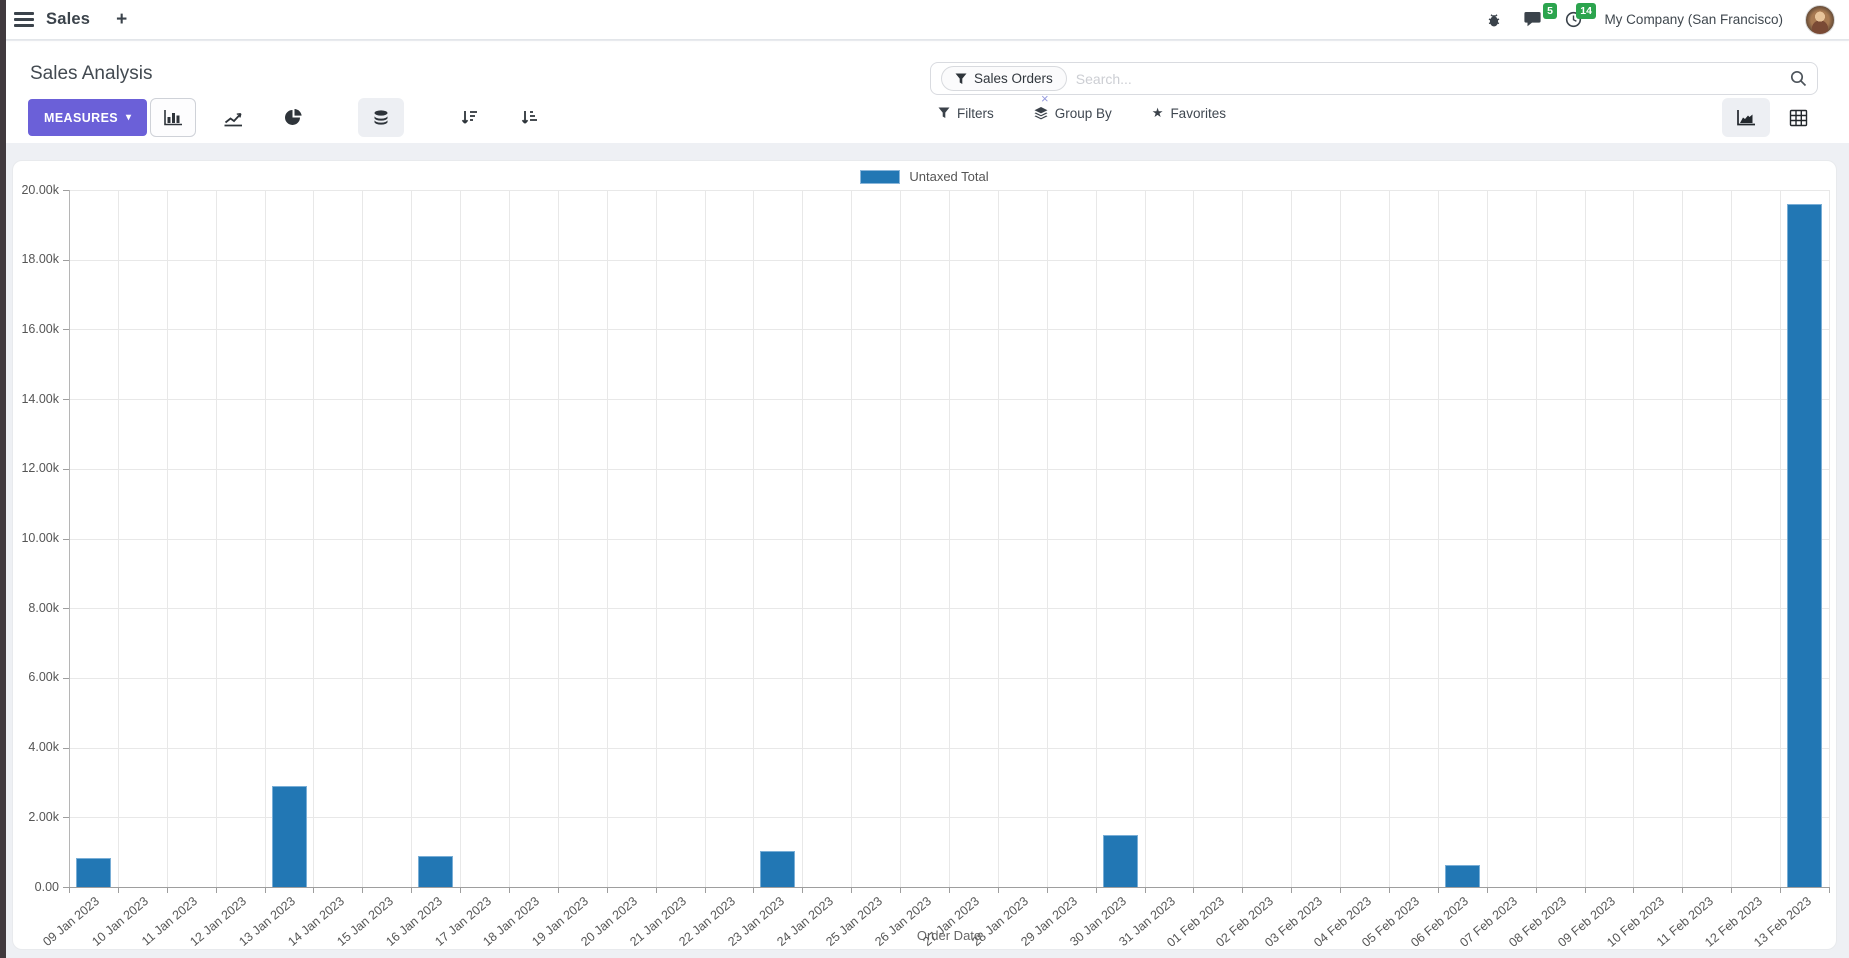  What do you see at coordinates (69, 538) in the screenshot?
I see `y-axis-line` at bounding box center [69, 538].